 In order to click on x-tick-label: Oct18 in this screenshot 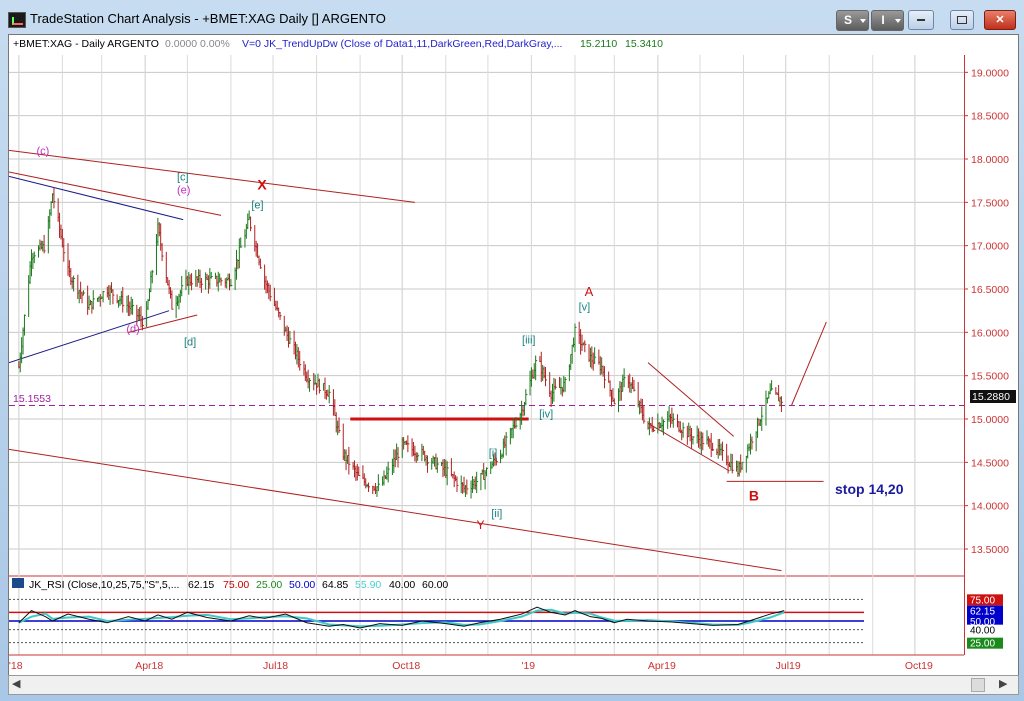, I will do `click(406, 666)`.